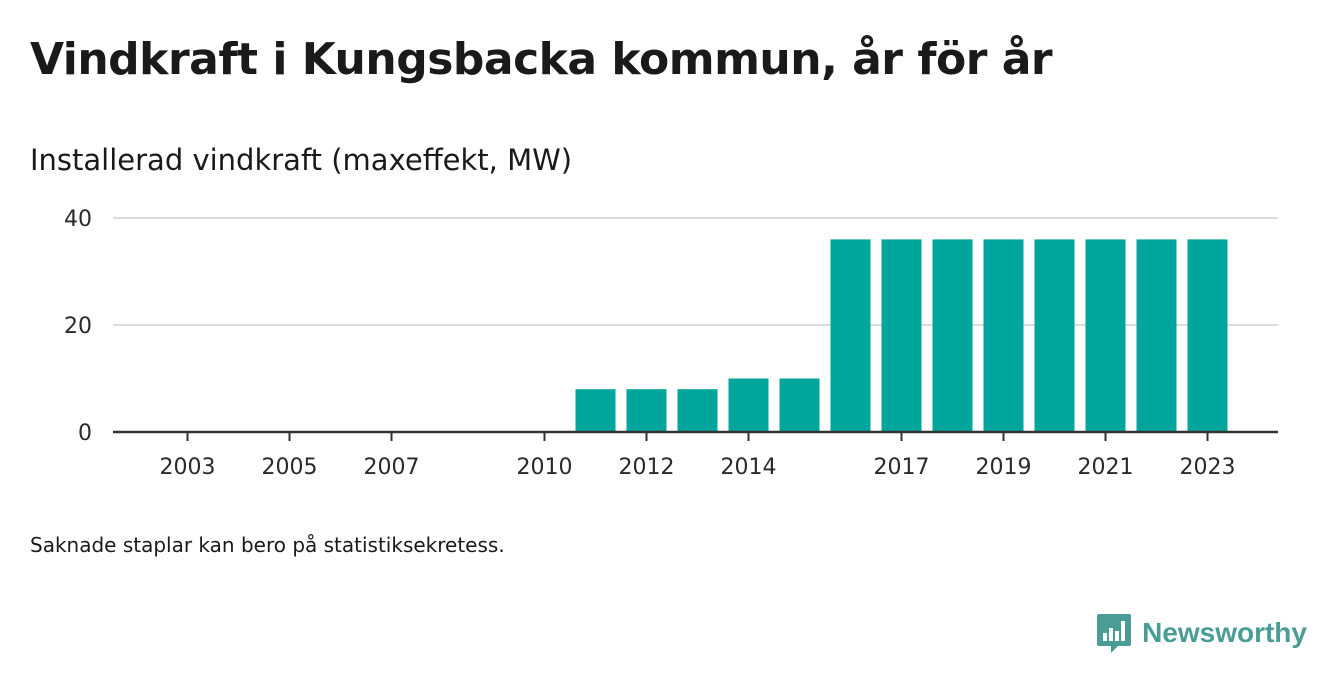 This screenshot has height=685, width=1340. I want to click on chart-title: Vindkraft i Kungsbacka kommun, år för år, so click(541, 59).